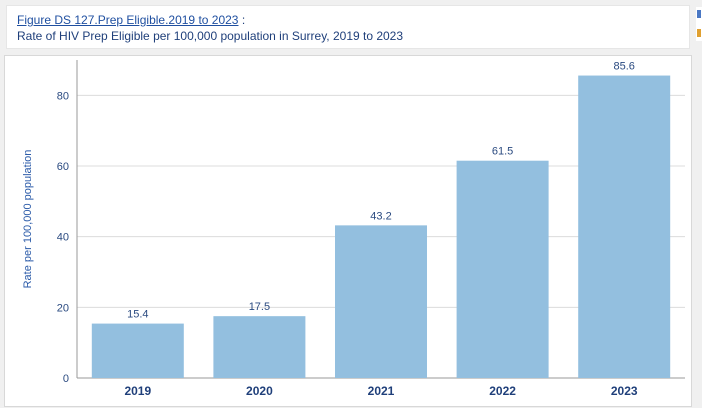 This screenshot has width=702, height=408. What do you see at coordinates (66, 379) in the screenshot?
I see `y-tick-label: 0` at bounding box center [66, 379].